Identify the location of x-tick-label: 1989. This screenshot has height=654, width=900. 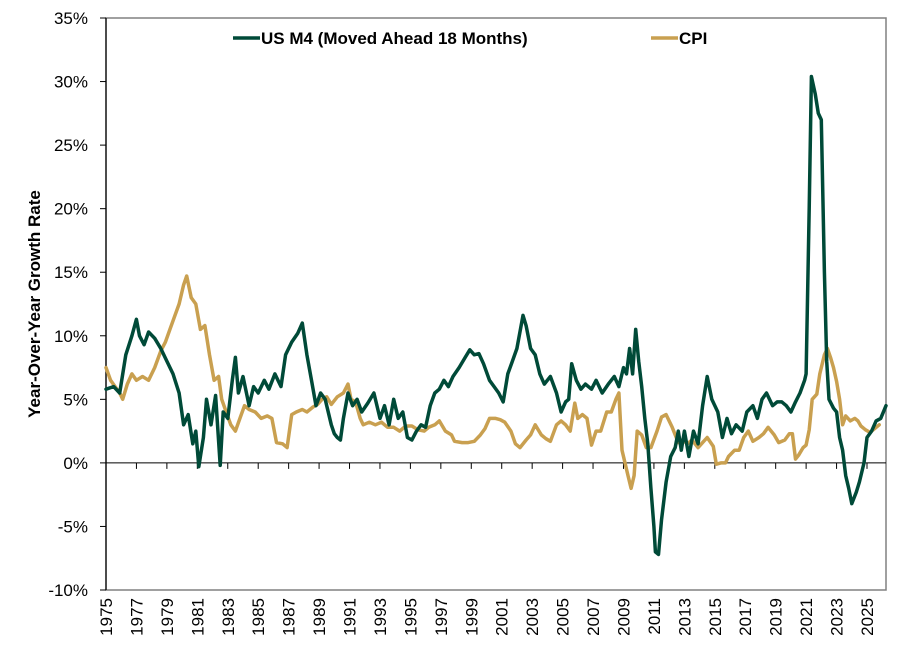
(319, 617).